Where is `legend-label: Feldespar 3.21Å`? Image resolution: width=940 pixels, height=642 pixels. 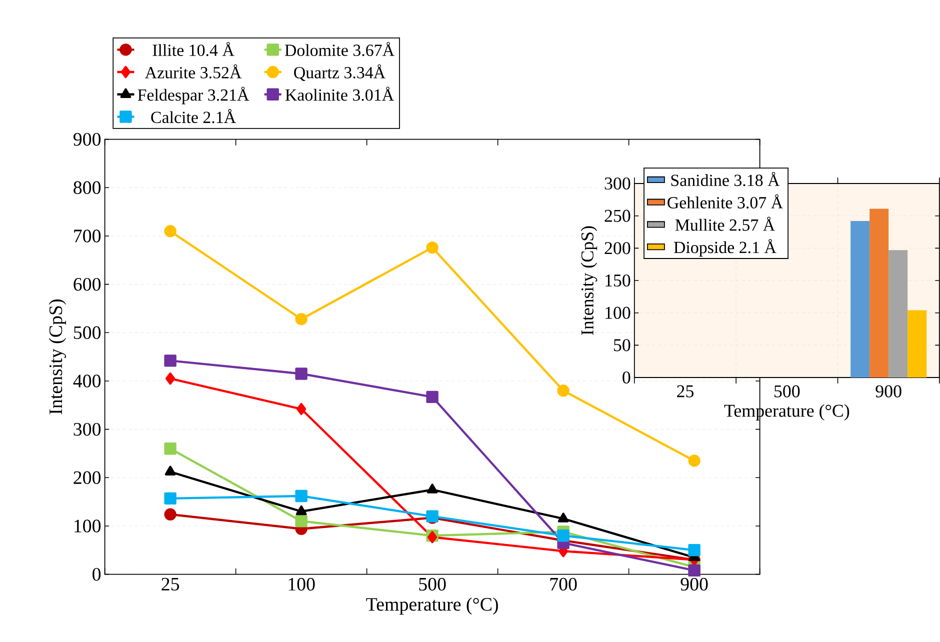
legend-label: Feldespar 3.21Å is located at coordinates (194, 95).